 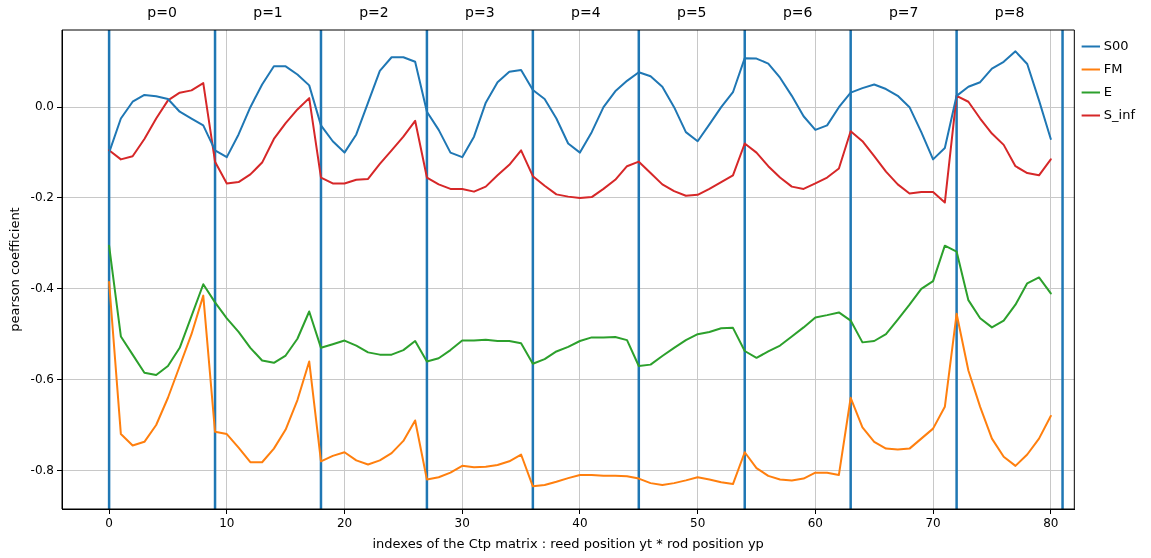 I want to click on y-tick-label: -0.6, so click(x=42, y=378).